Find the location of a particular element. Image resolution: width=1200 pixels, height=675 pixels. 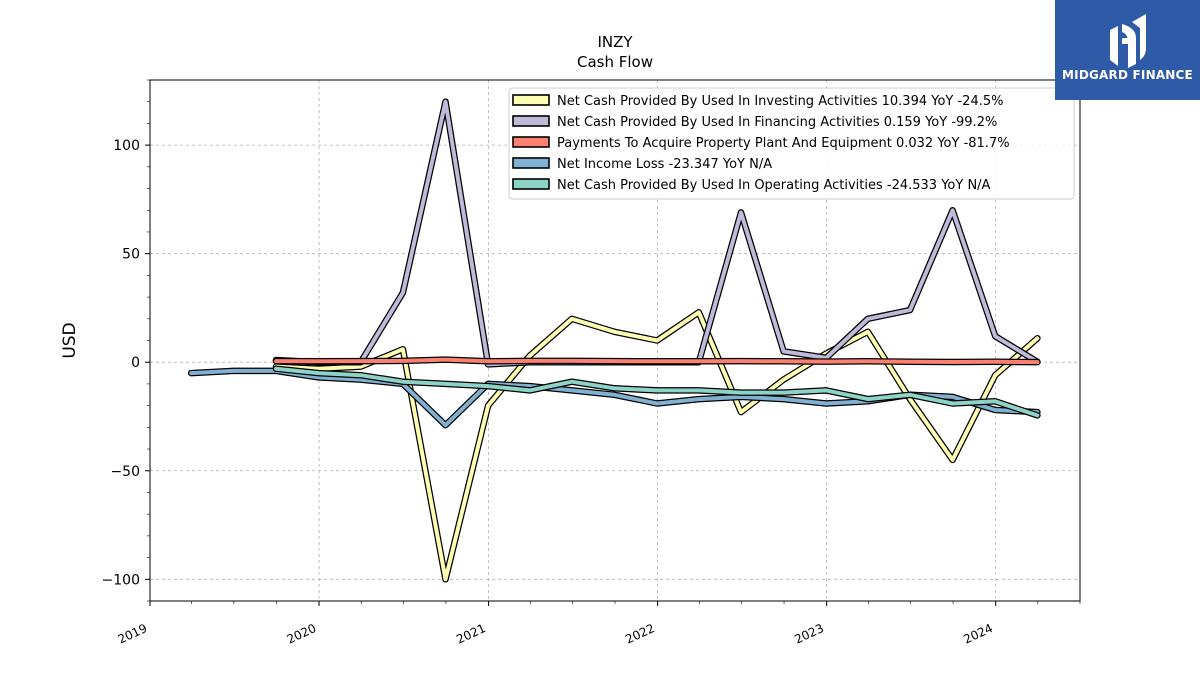

logo-text: MIDGARD FINANCE is located at coordinates (1127, 75).